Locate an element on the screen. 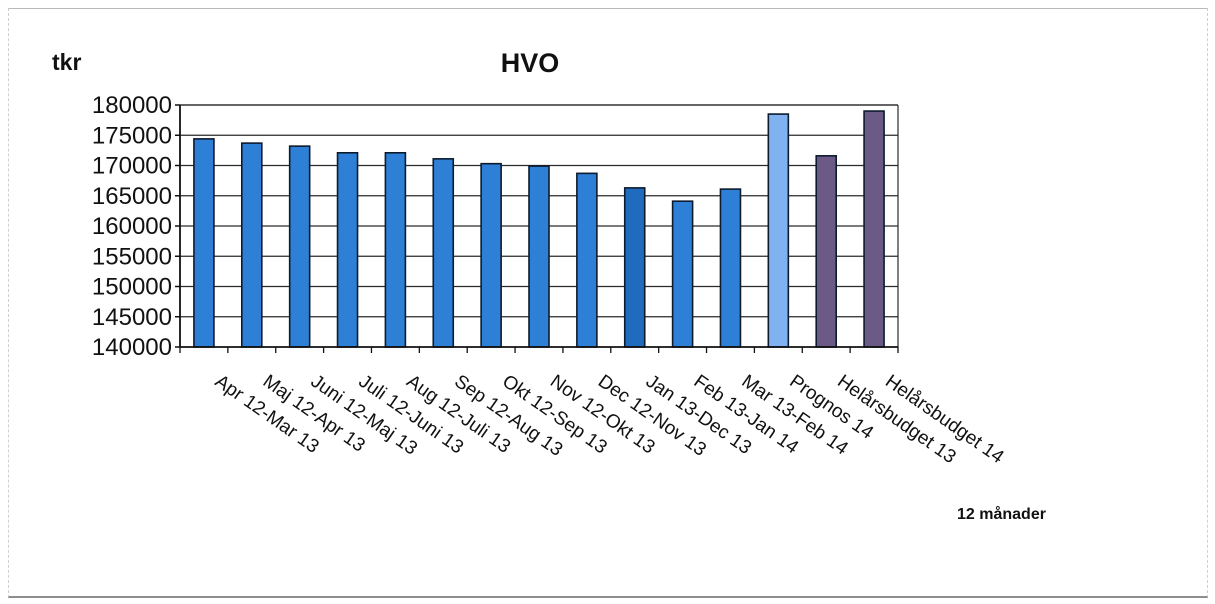 Image resolution: width=1215 pixels, height=604 pixels. y-tick-label: 180000 is located at coordinates (132, 105).